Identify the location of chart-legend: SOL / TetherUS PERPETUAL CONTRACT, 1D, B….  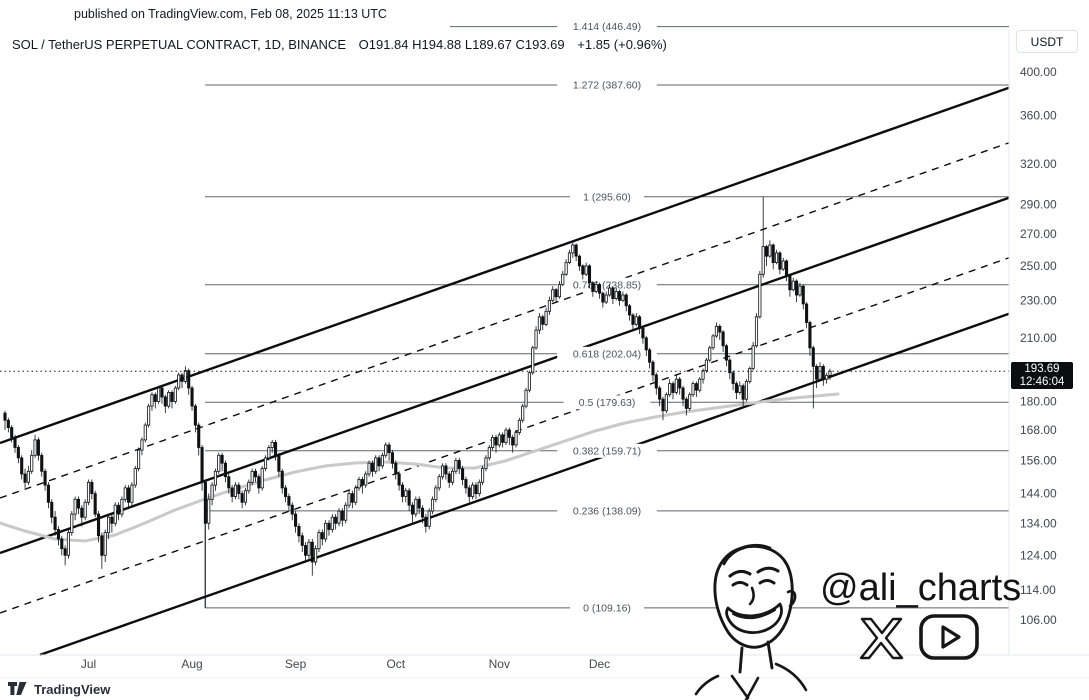
(344, 44).